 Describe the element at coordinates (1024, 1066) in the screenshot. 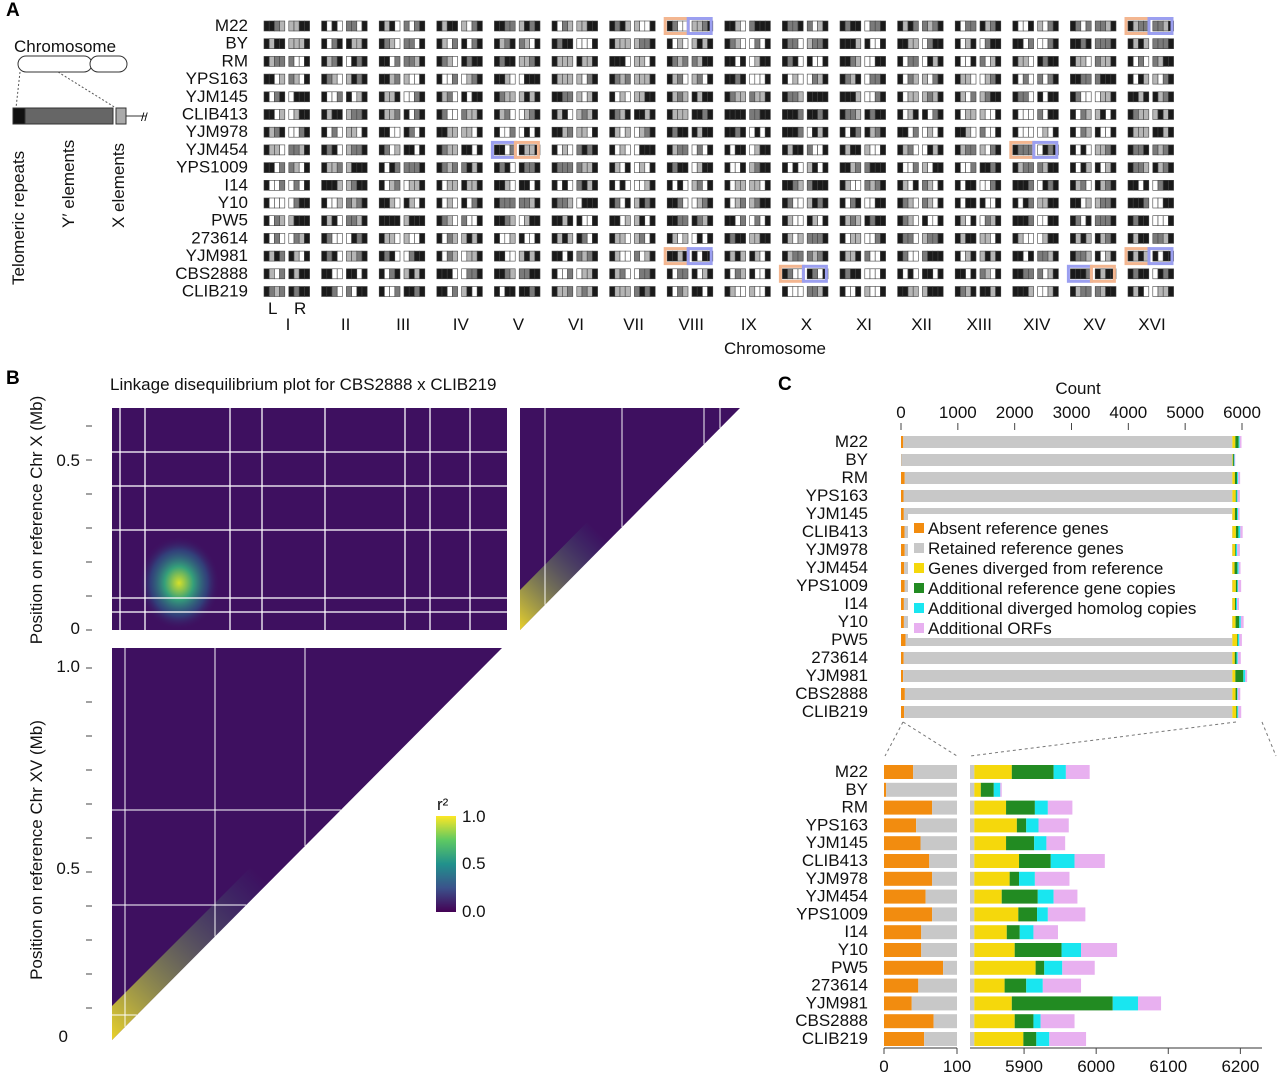

I see `zoom-tick-right-5900: 5900` at that location.